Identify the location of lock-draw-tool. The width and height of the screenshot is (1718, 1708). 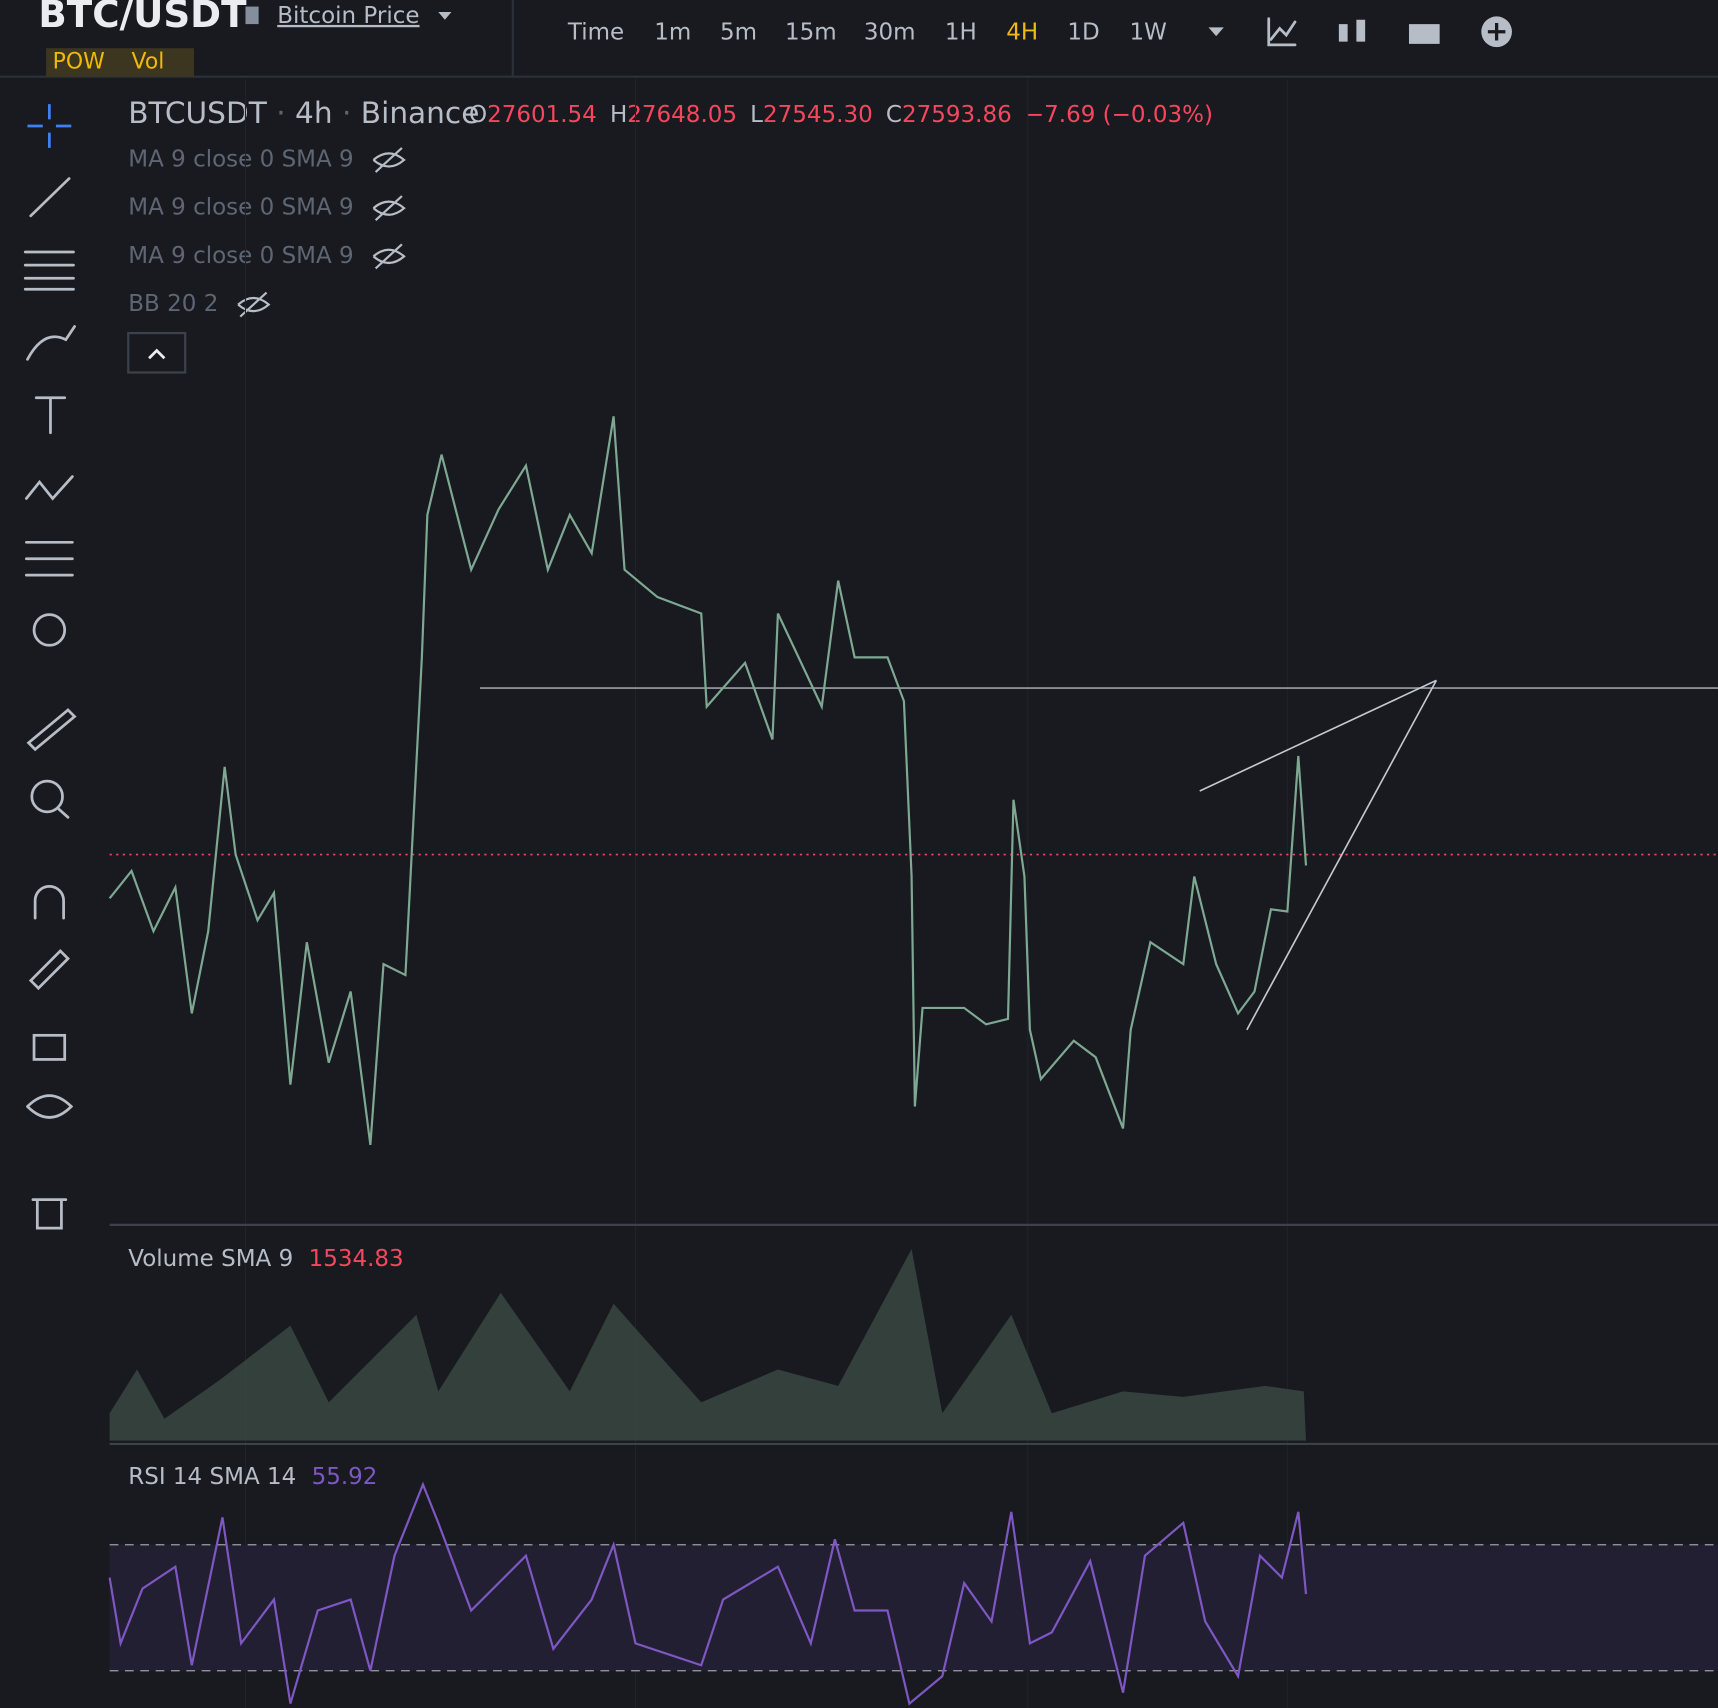
(49, 970).